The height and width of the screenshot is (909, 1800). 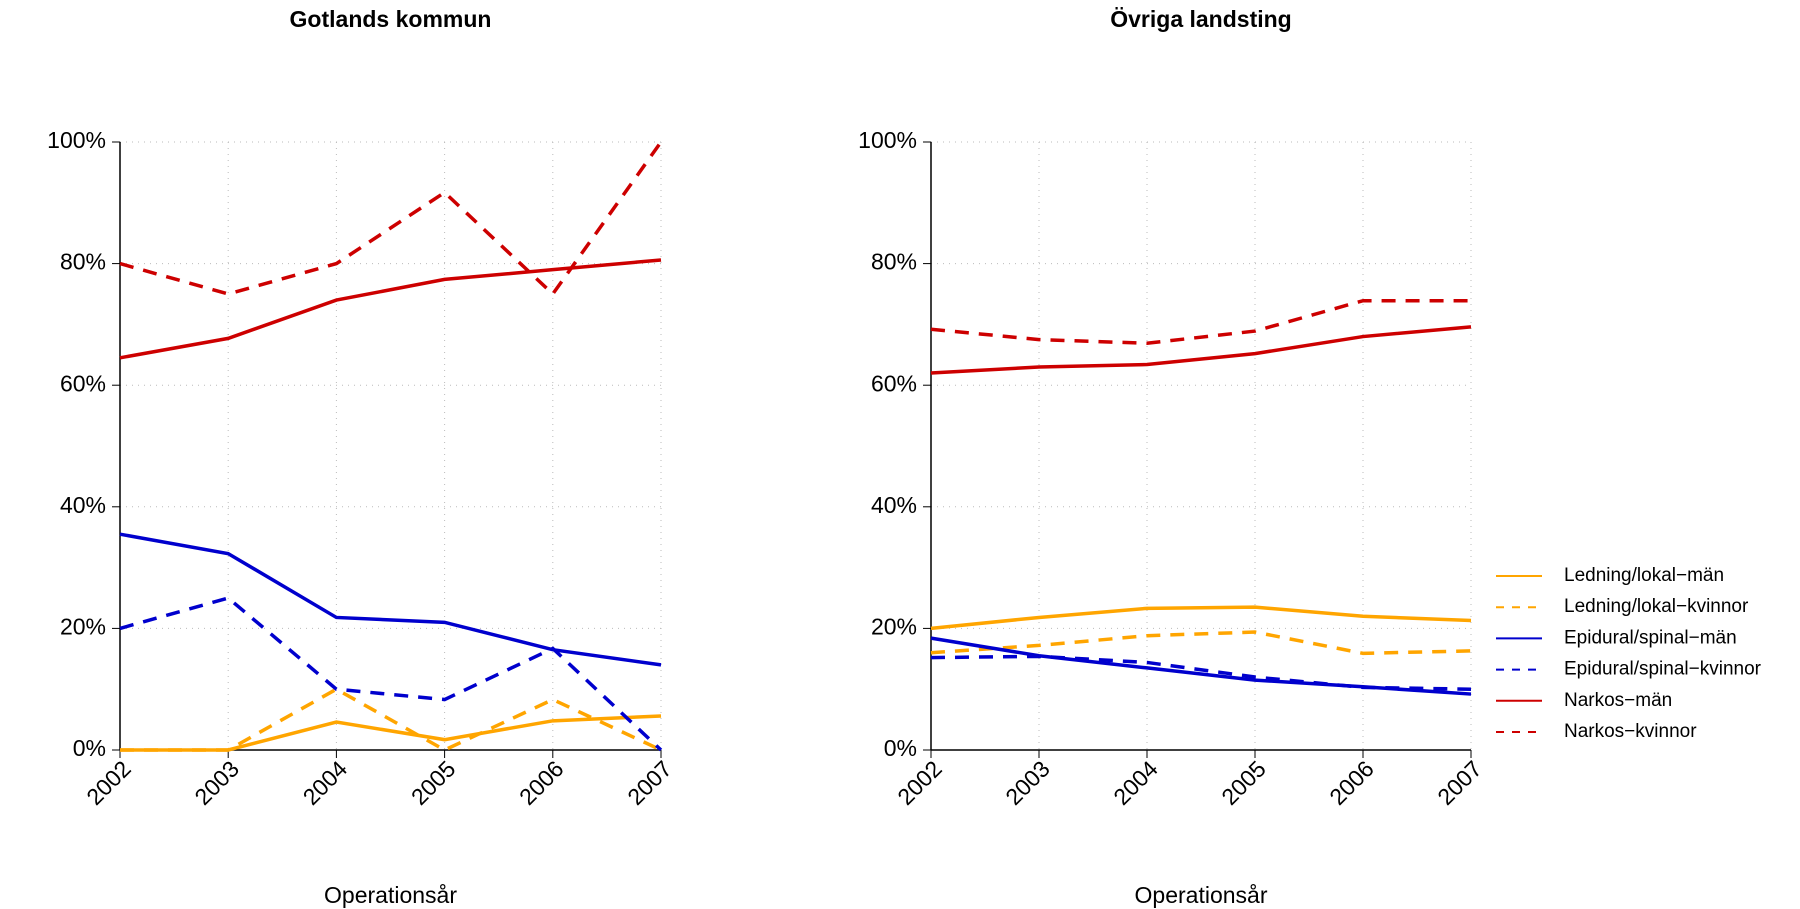 What do you see at coordinates (1656, 606) in the screenshot?
I see `legend-label: Ledning/lokal−kvinnor` at bounding box center [1656, 606].